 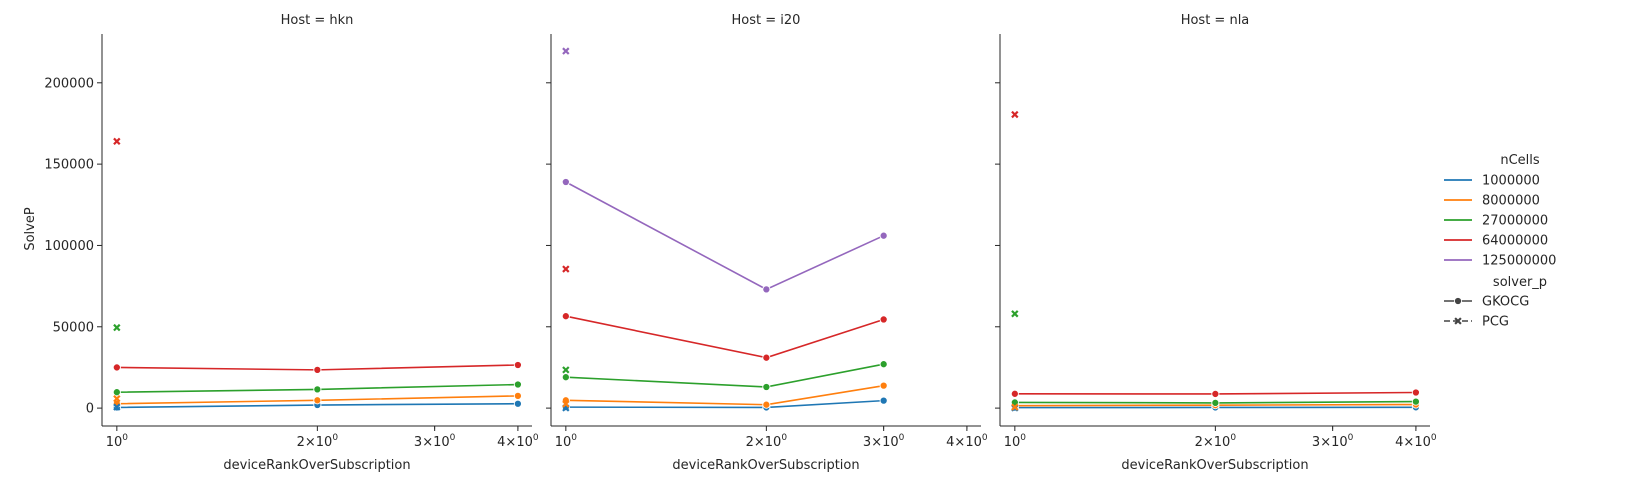 What do you see at coordinates (1511, 201) in the screenshot?
I see `legend-label: 8000000` at bounding box center [1511, 201].